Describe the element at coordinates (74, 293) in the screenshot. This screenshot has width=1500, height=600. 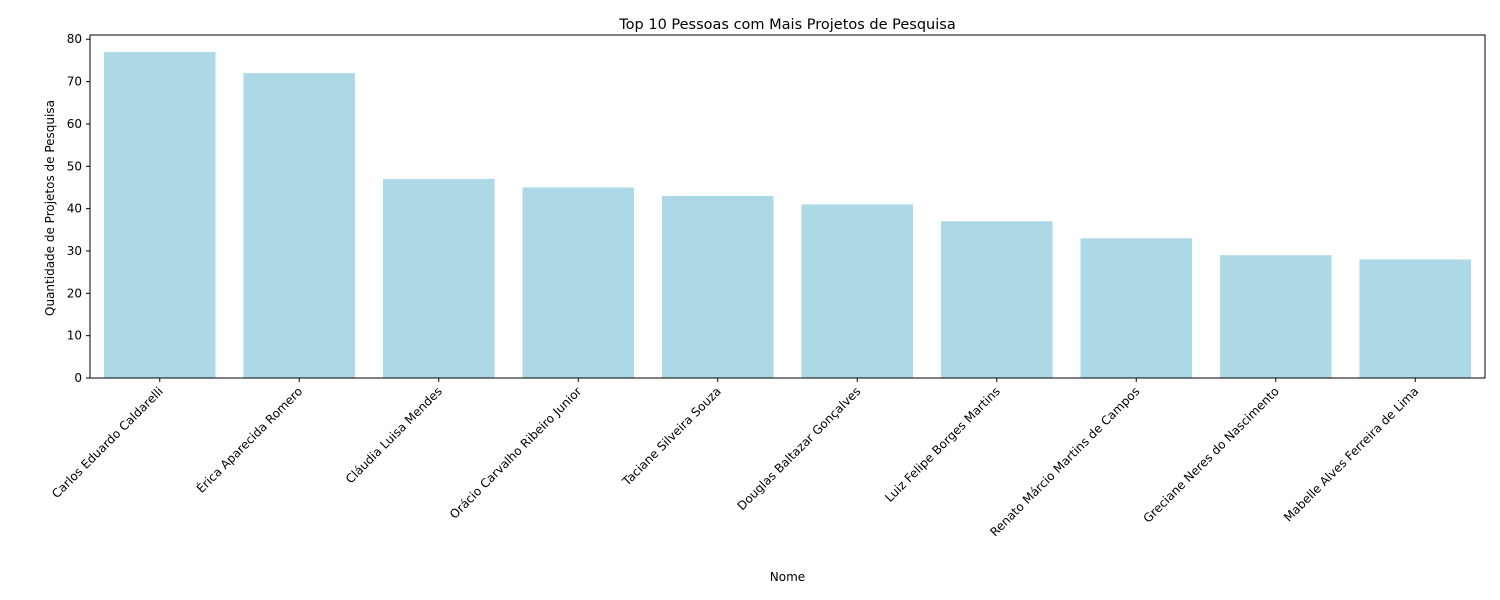
I see `y-tick-label: 20` at that location.